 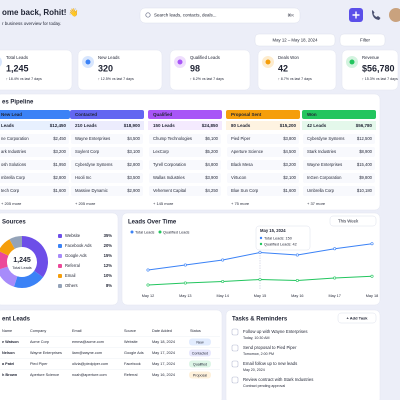 I want to click on stage-more: + 75 more, so click(x=240, y=203).